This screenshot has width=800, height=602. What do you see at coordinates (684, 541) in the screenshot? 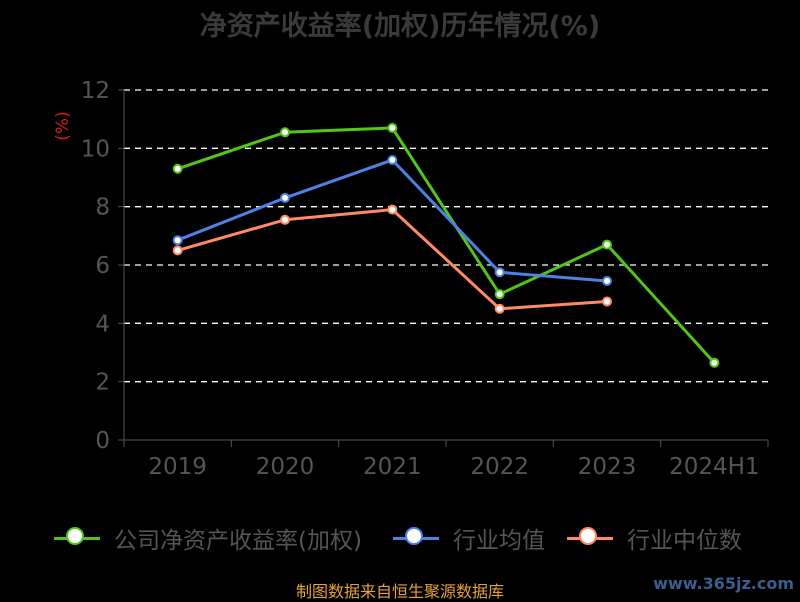
I see `legend-label: 行业中位数` at bounding box center [684, 541].